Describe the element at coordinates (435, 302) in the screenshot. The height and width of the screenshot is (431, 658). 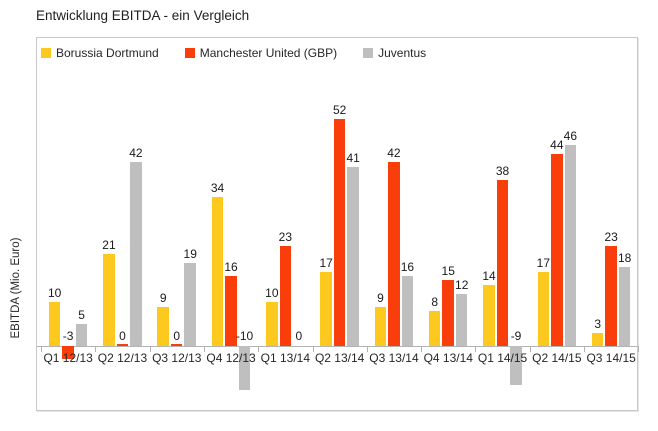
I see `bar-value-label: 8` at that location.